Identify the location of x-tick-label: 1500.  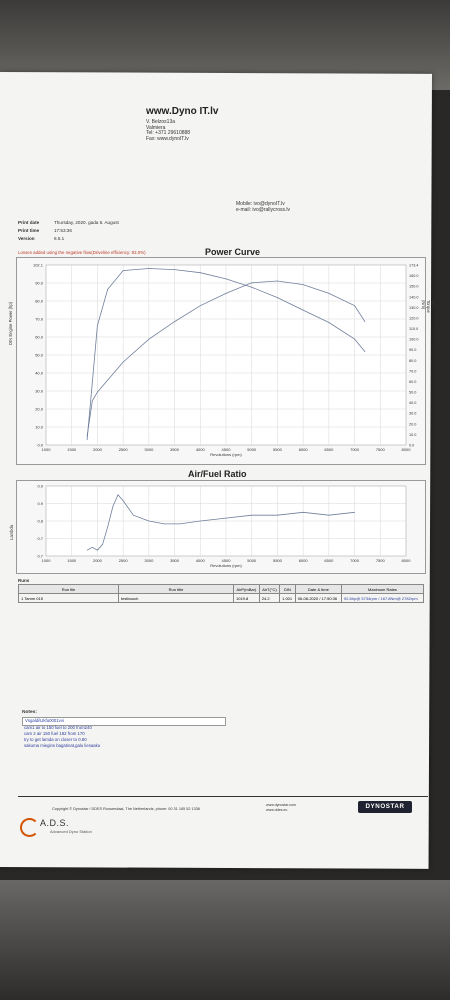
(72, 449).